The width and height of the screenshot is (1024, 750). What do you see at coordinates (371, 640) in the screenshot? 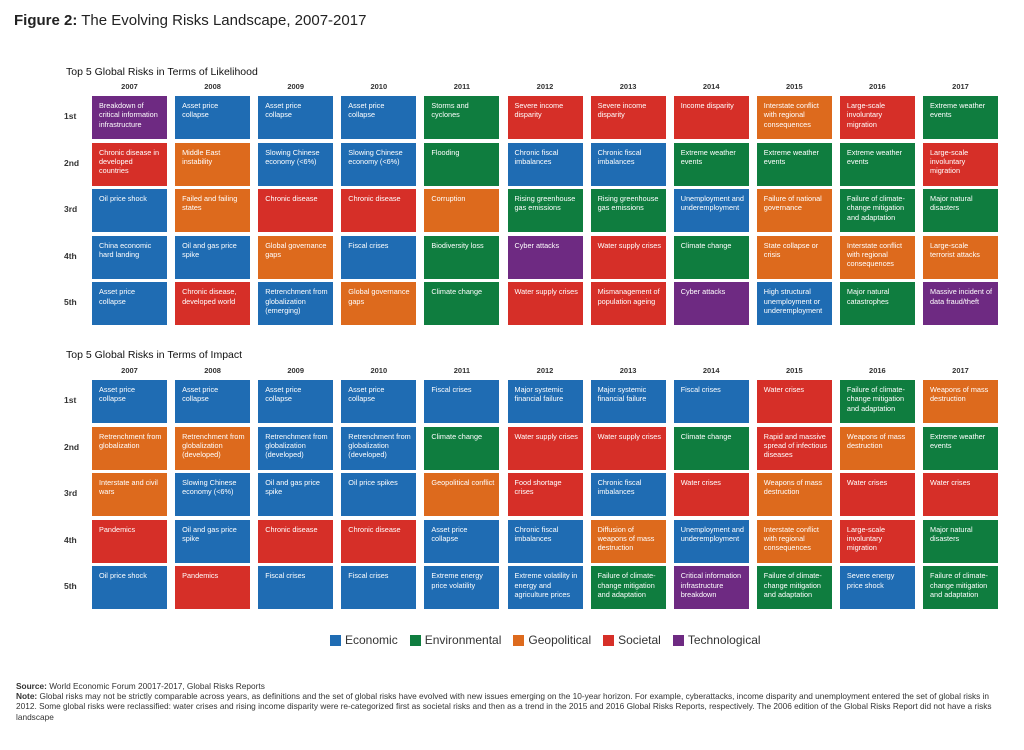
I see `legend-label: Economic` at bounding box center [371, 640].